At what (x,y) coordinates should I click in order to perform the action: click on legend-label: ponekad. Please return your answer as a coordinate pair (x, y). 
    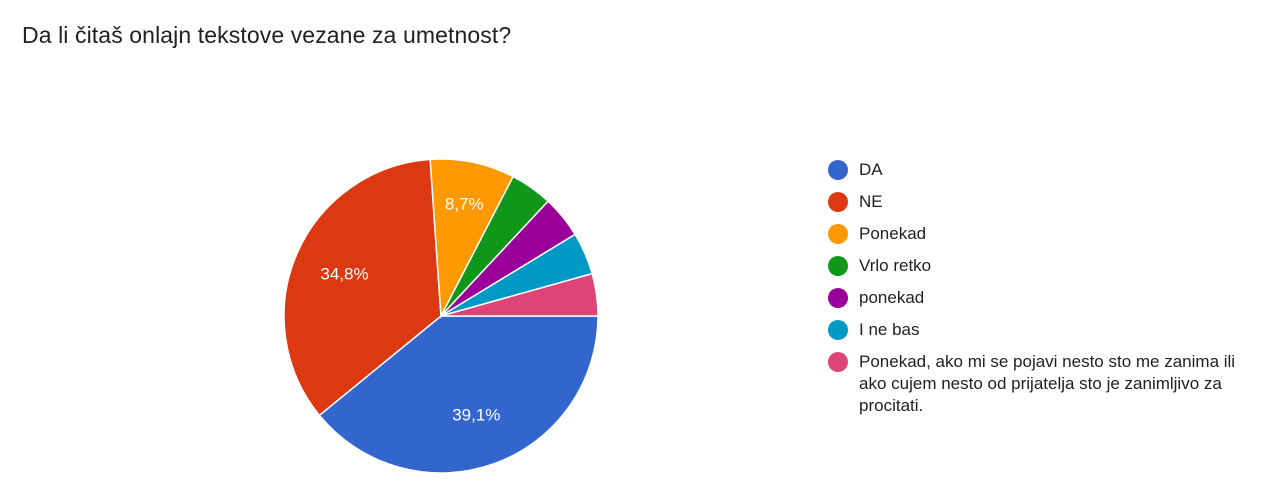
    Looking at the image, I should click on (892, 297).